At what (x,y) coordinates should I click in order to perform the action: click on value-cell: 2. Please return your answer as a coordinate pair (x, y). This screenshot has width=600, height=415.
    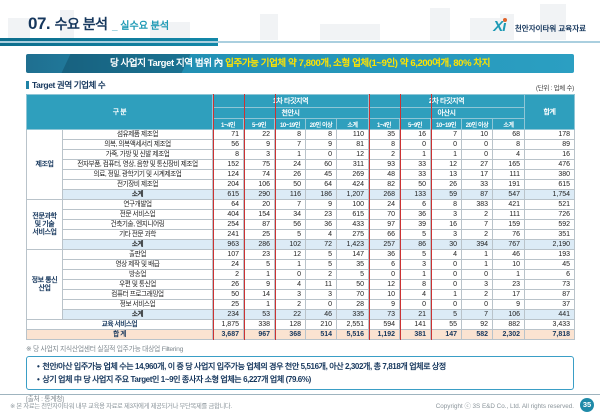
    Looking at the image, I should click on (290, 304).